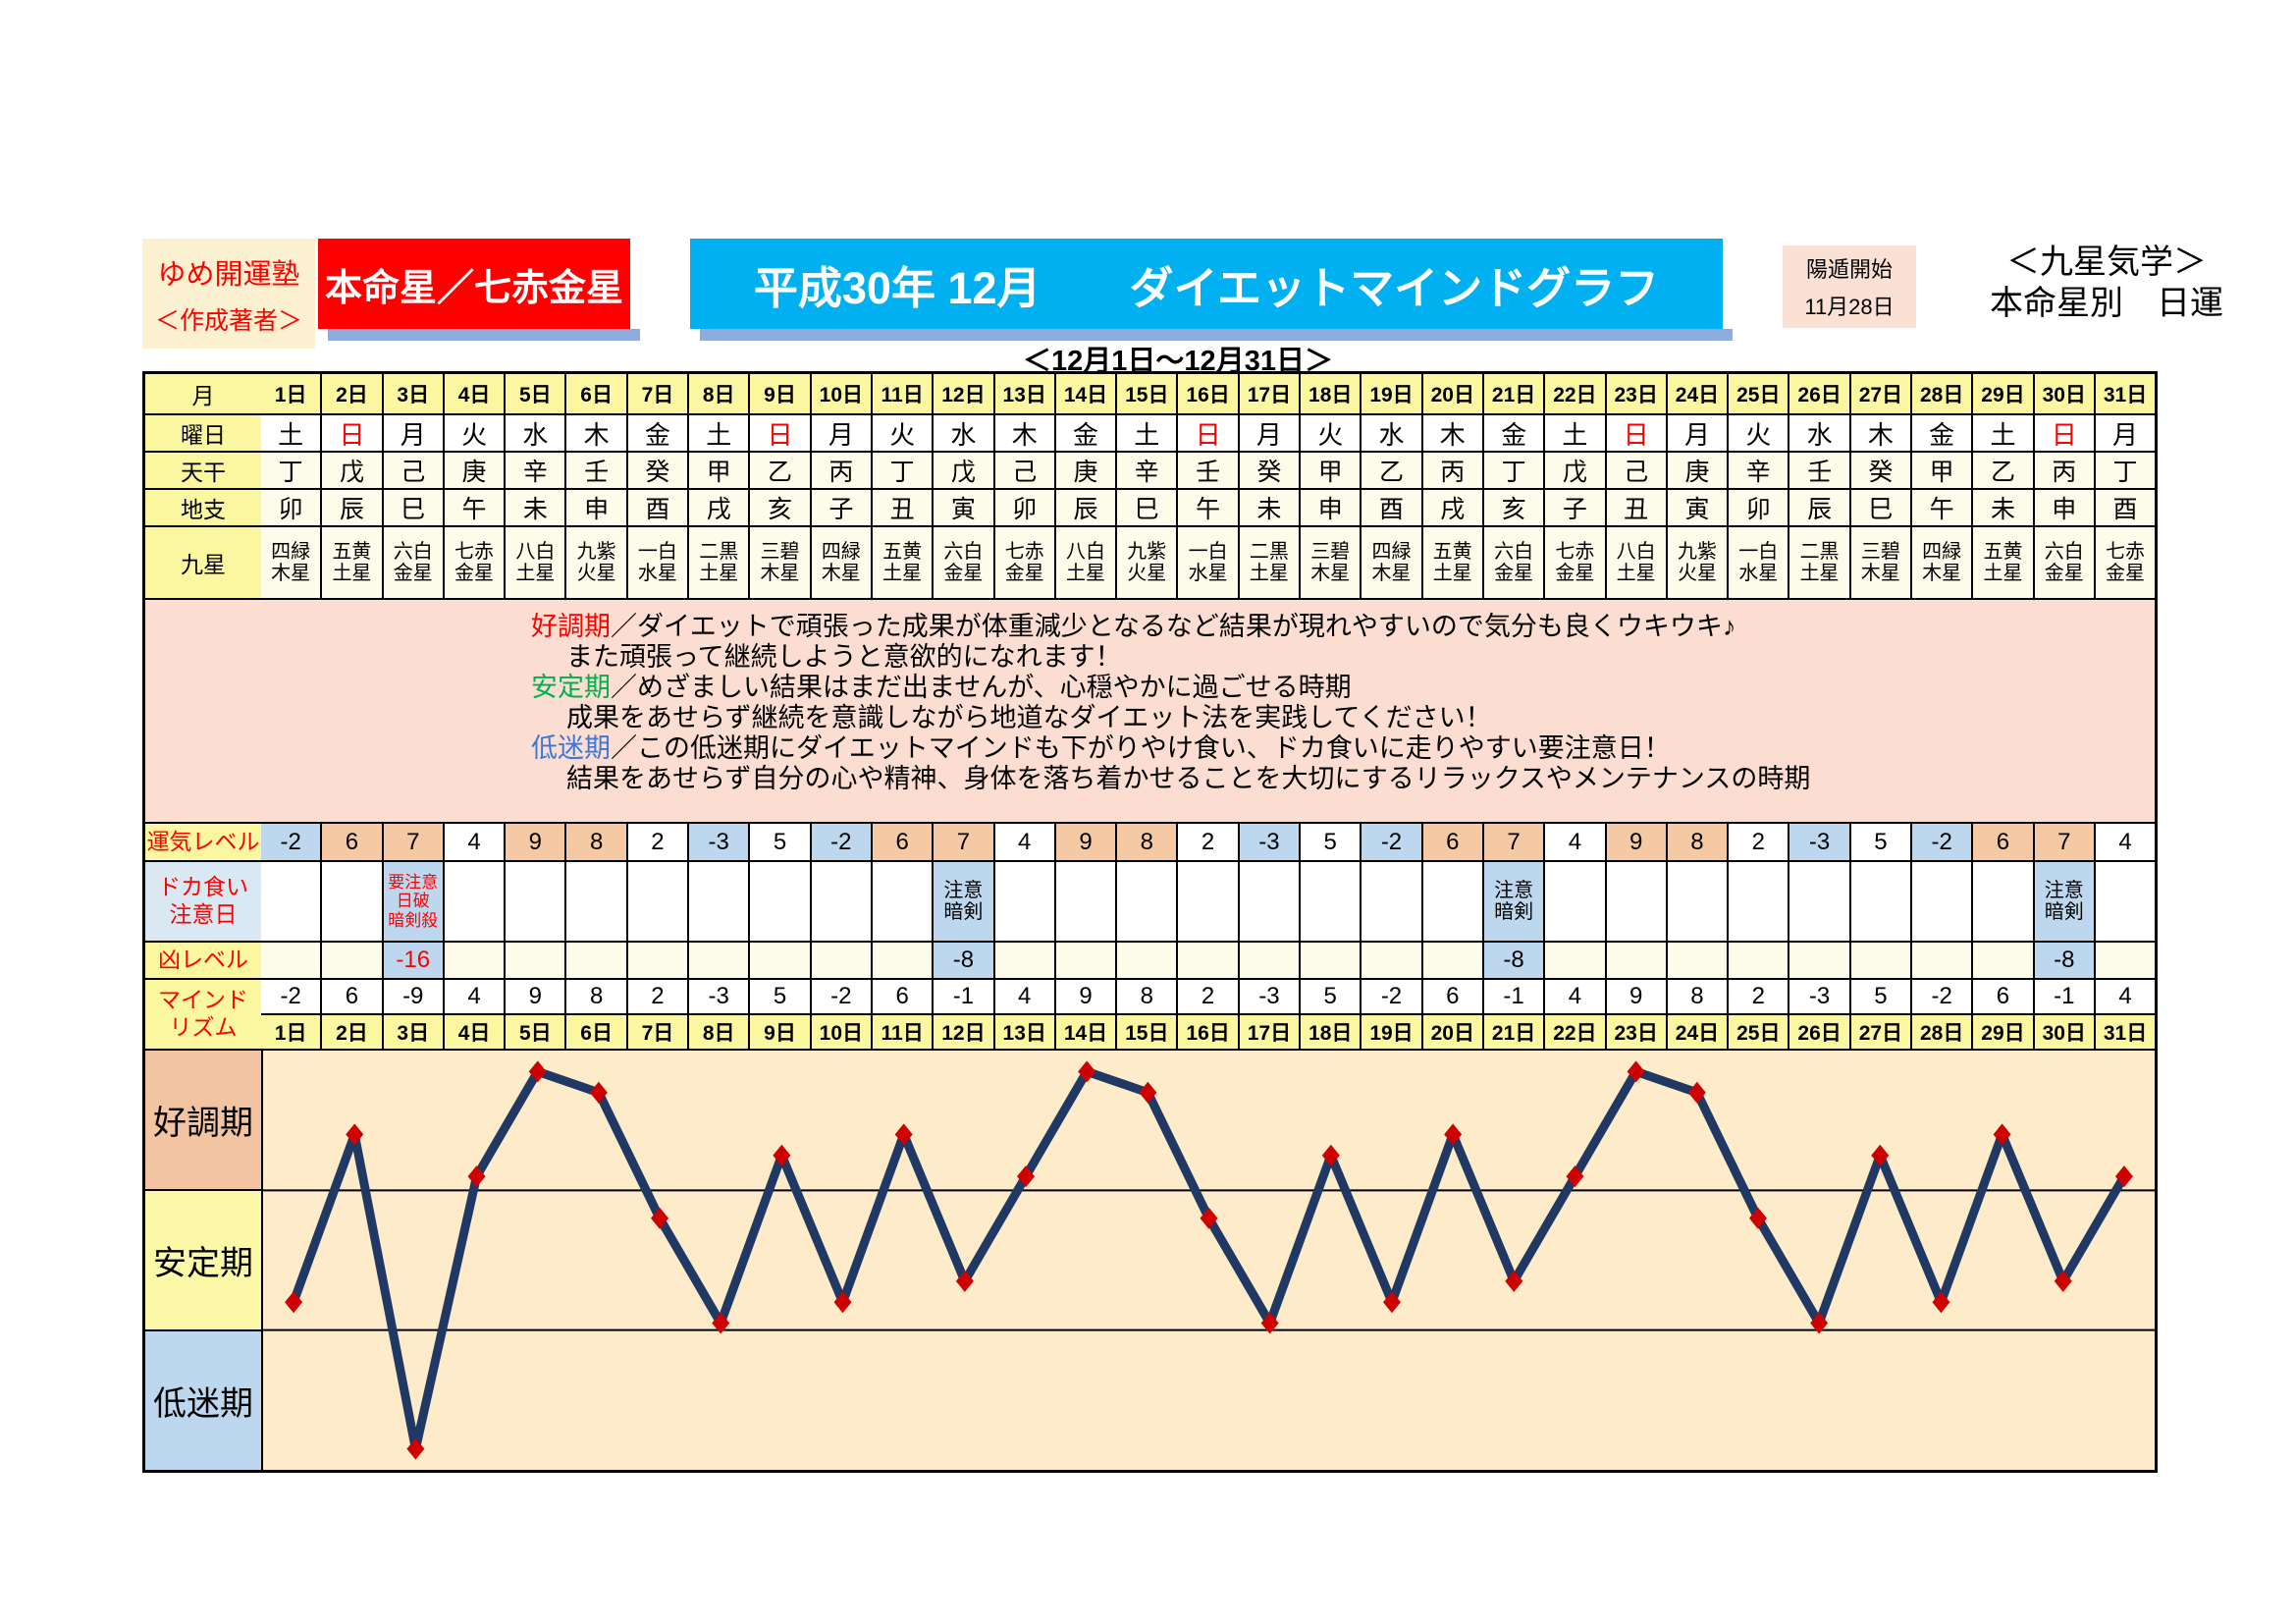 This screenshot has height=1624, width=2296. I want to click on row-label-mind: マインド リズム, so click(203, 1014).